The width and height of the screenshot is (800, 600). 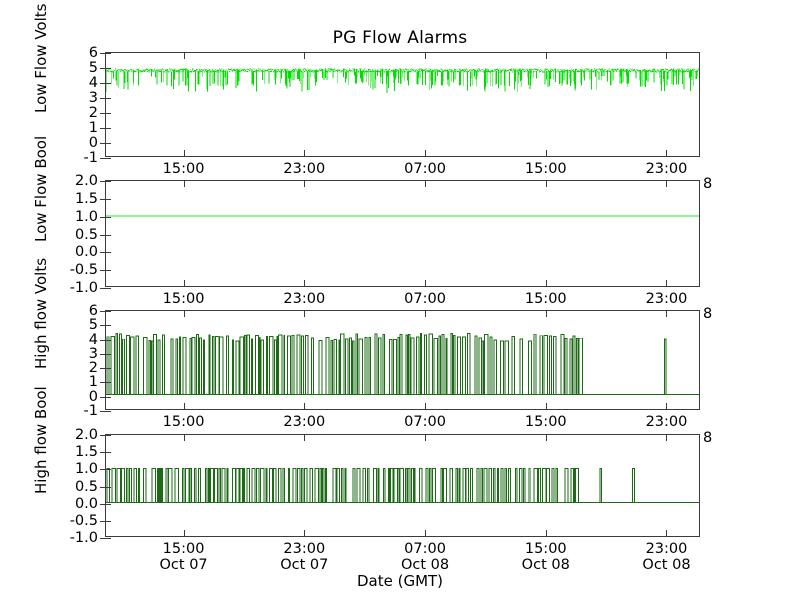 What do you see at coordinates (93, 112) in the screenshot?
I see `y-tick-label: 2` at bounding box center [93, 112].